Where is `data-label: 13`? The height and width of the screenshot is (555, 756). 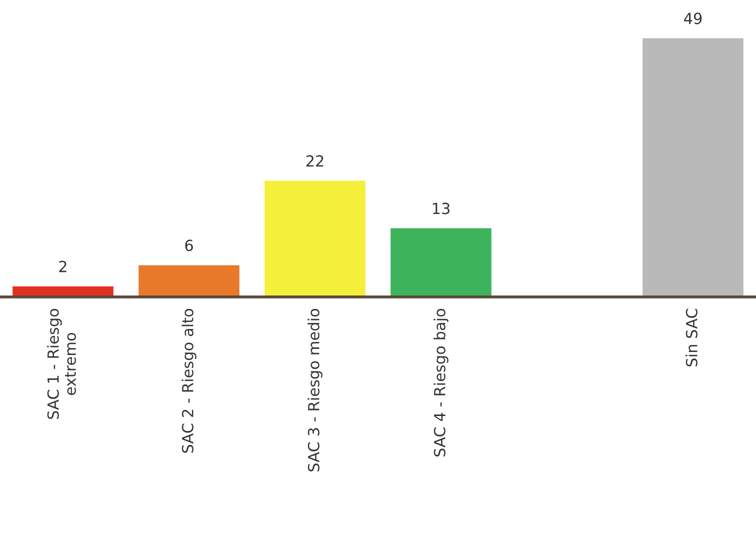
data-label: 13 is located at coordinates (441, 208).